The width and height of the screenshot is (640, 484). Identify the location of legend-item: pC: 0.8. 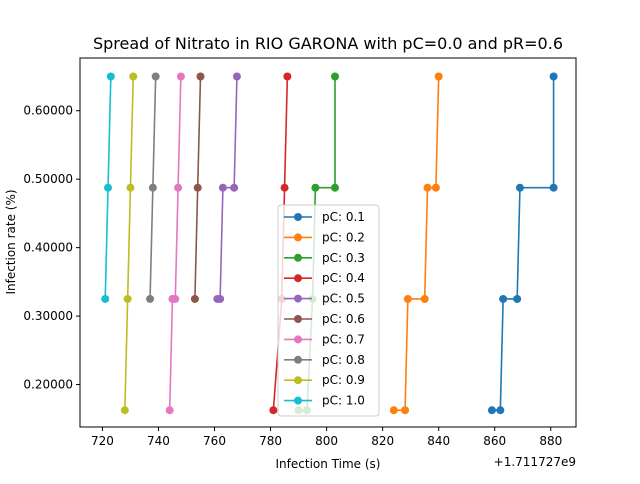
(324, 360).